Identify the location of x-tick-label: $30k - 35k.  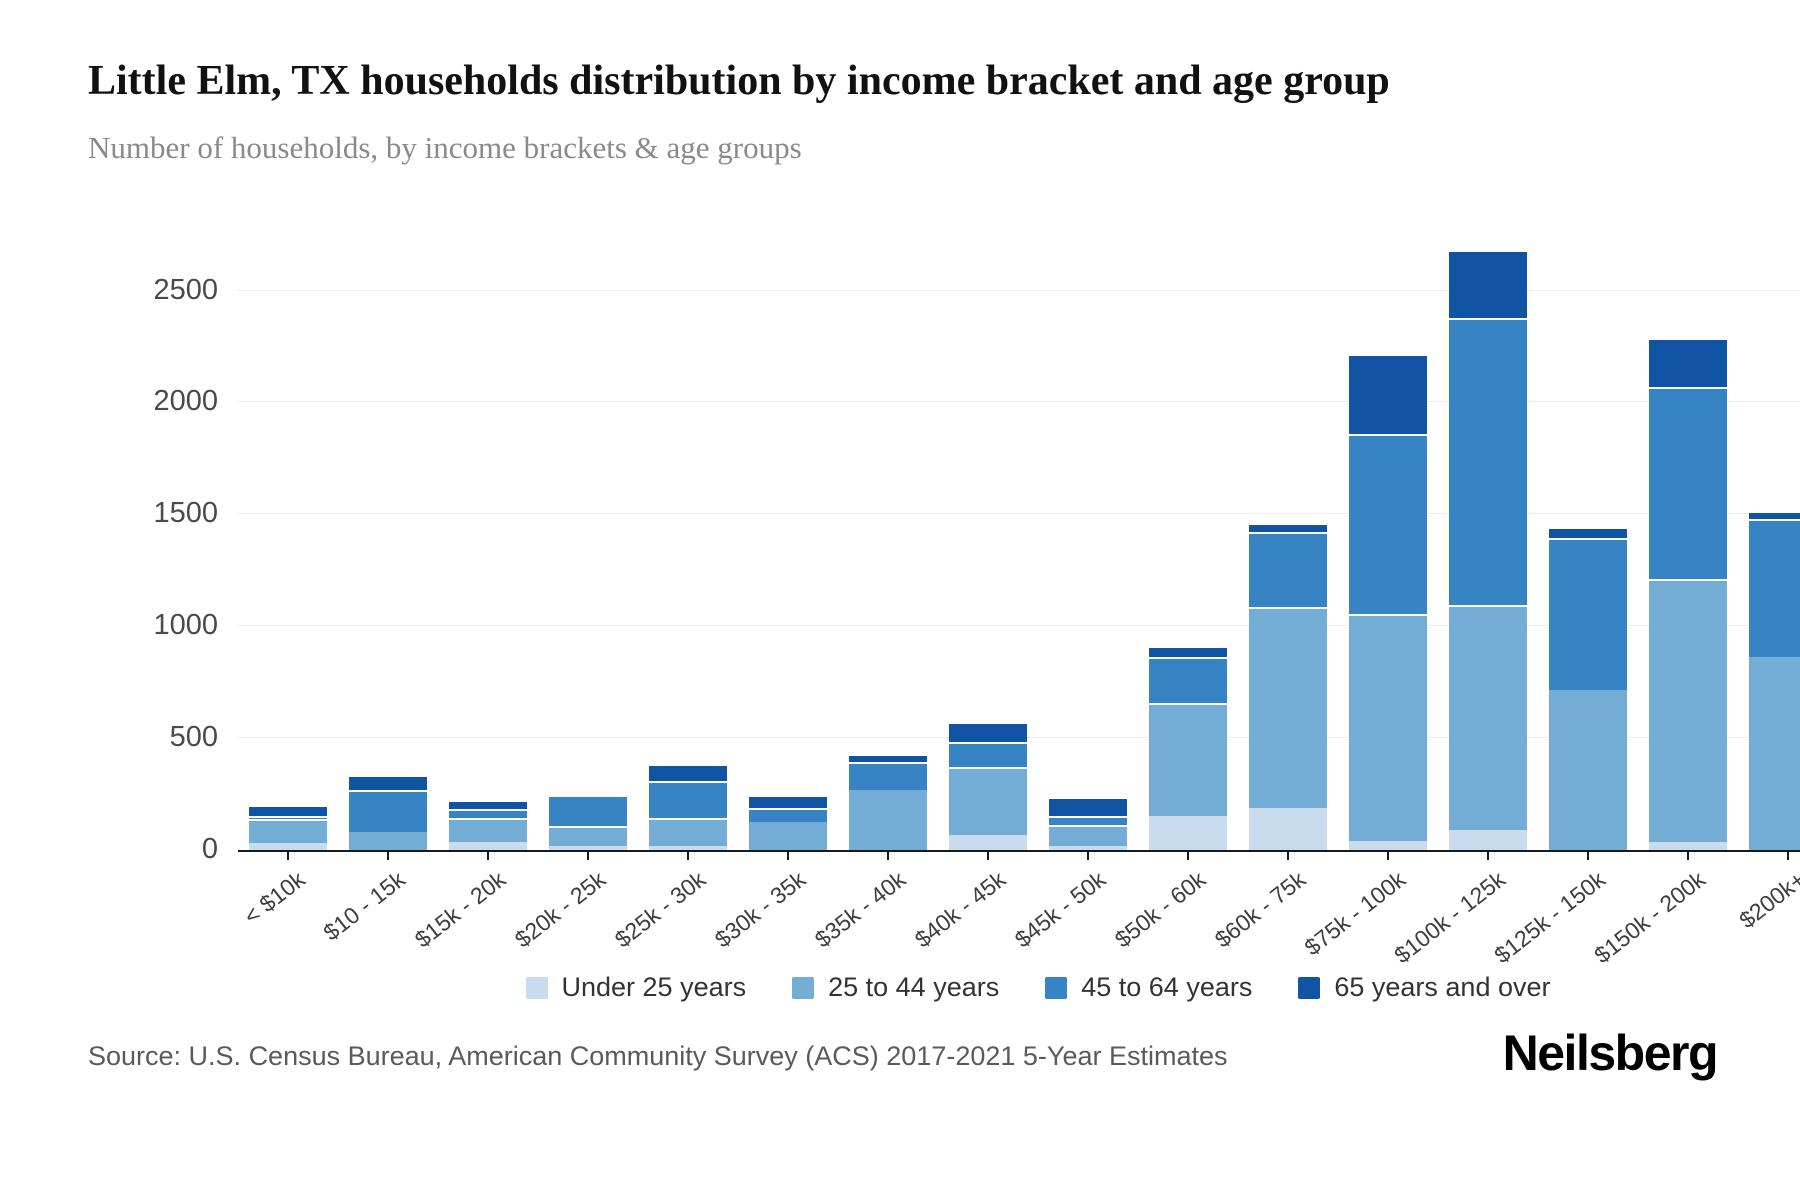
(760, 909).